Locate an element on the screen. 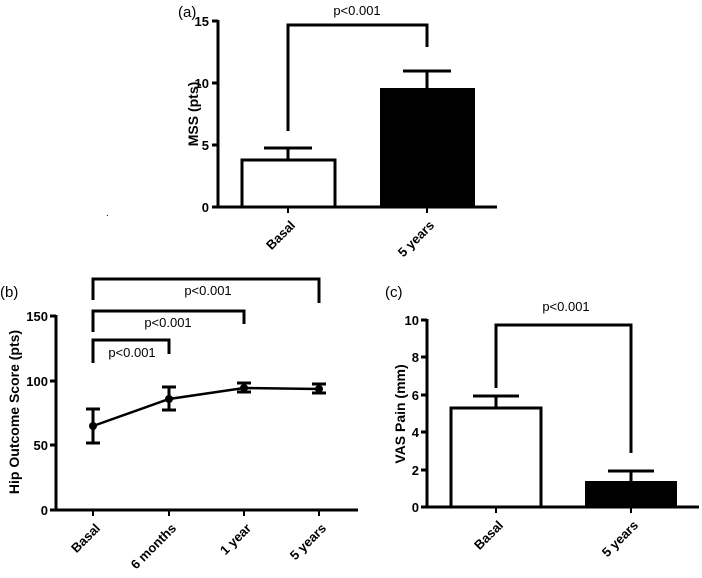  panel-c-ytick: 10 is located at coordinates (412, 320).